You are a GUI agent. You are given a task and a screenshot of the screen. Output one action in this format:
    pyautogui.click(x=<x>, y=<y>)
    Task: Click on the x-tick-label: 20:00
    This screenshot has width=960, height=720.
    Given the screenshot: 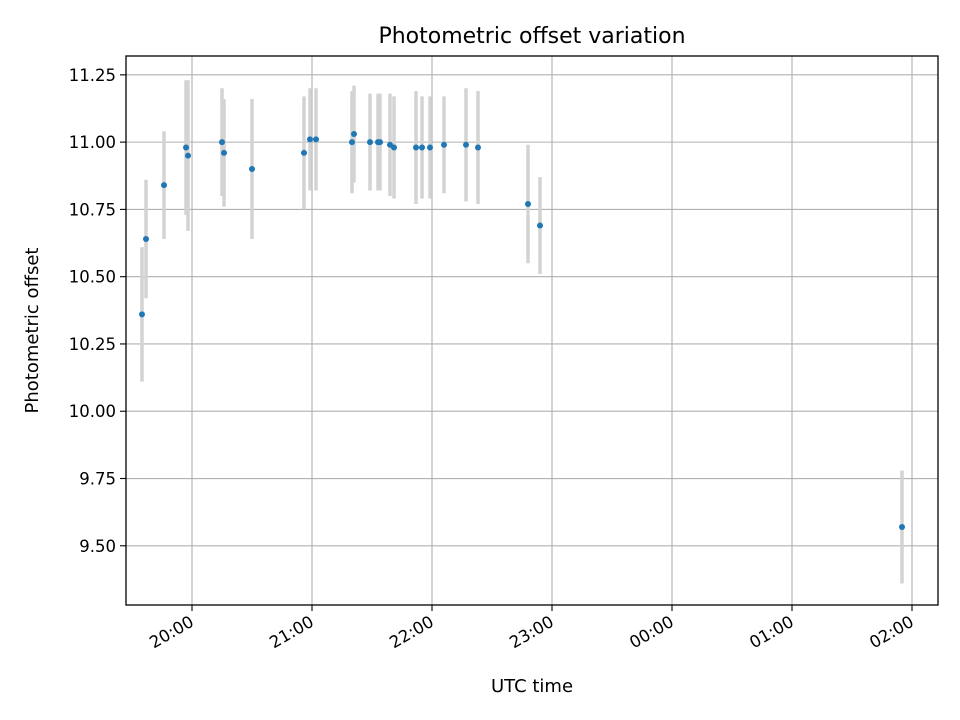 What is the action you would take?
    pyautogui.click(x=171, y=632)
    